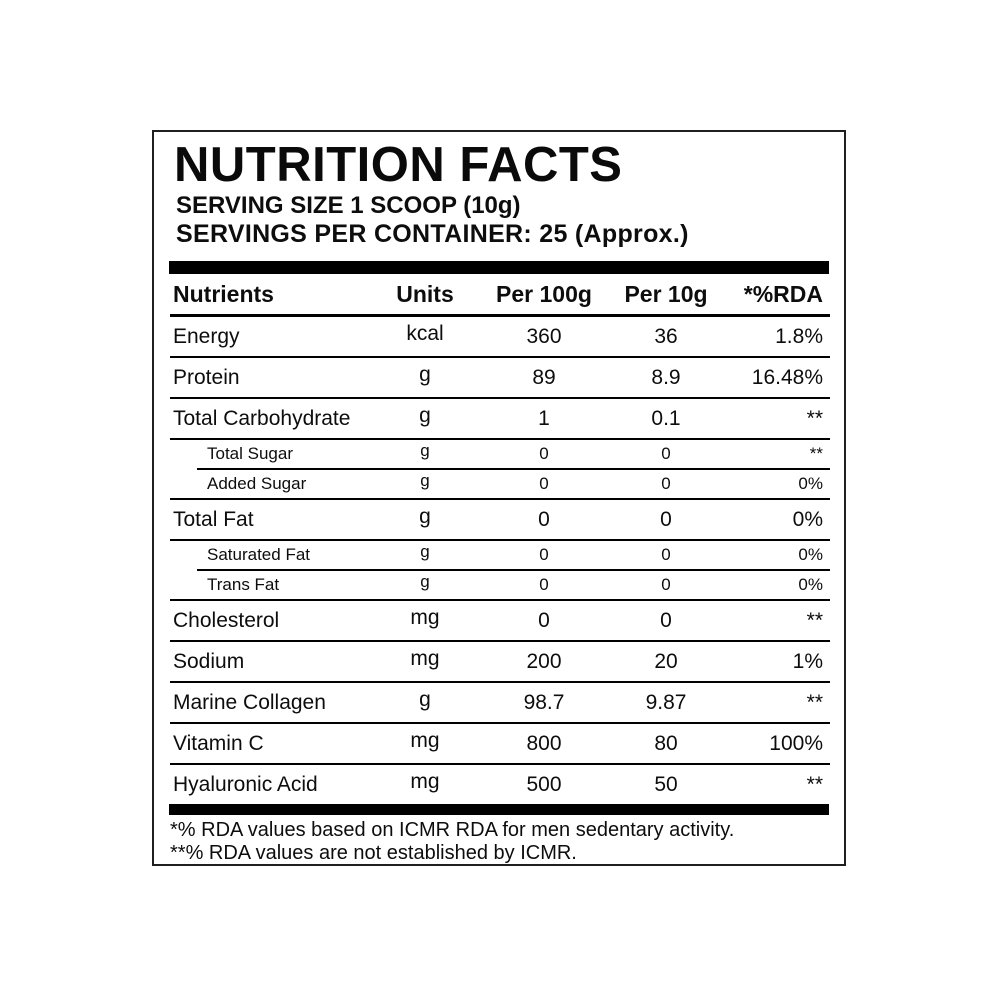  Describe the element at coordinates (544, 702) in the screenshot. I see `cell-per-100g: 98.7` at that location.